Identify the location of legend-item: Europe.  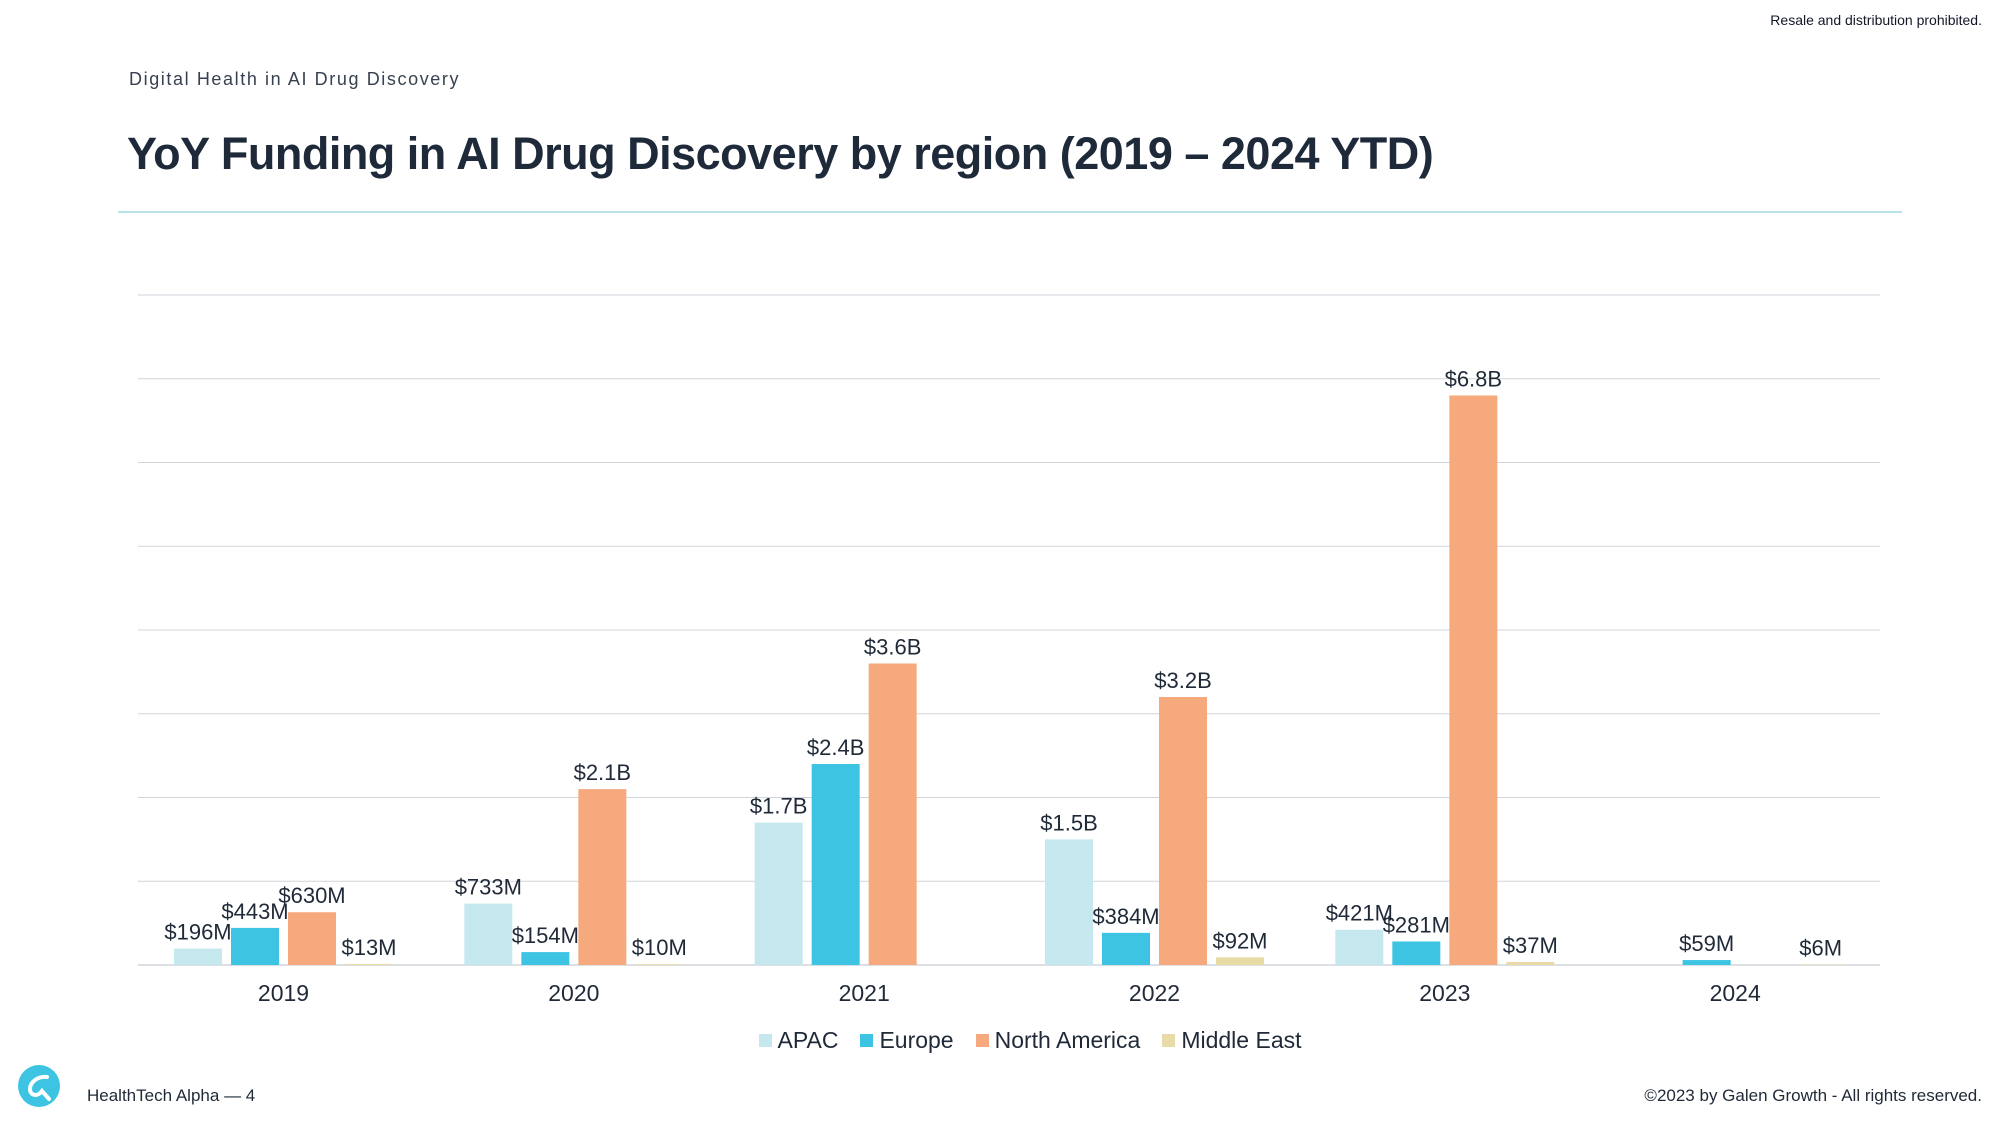
(907, 1040).